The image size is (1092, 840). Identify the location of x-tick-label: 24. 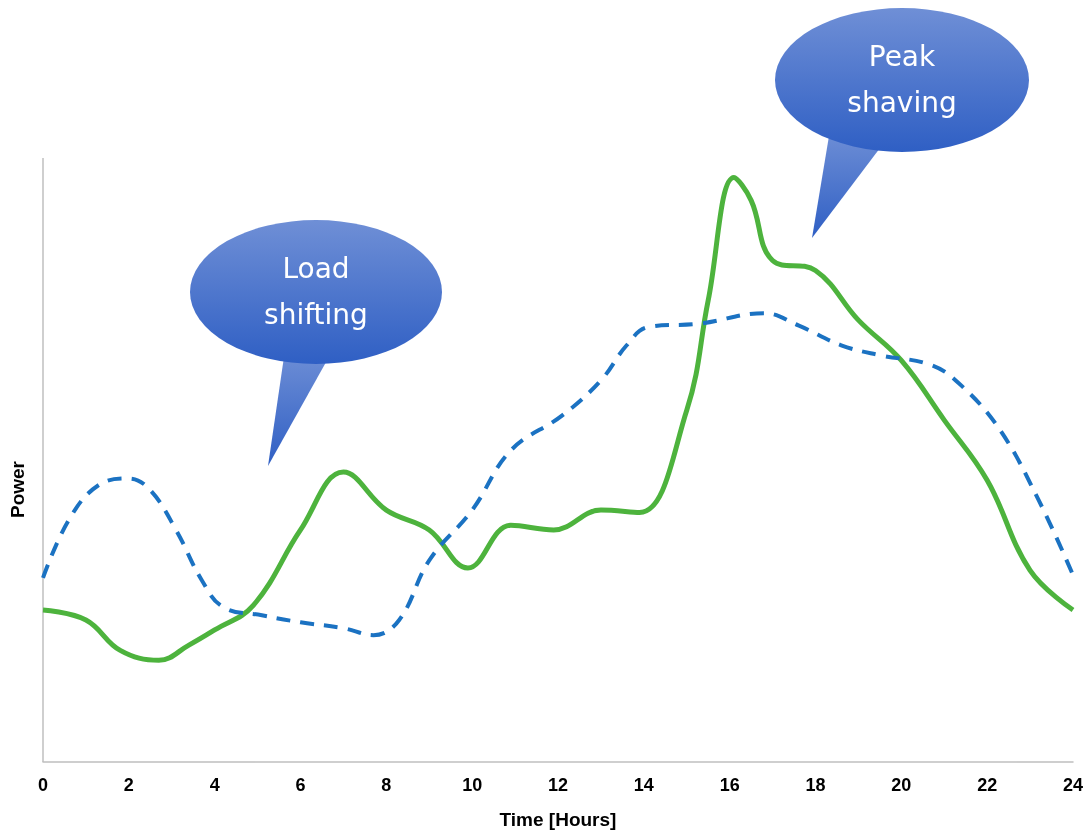
(1073, 785).